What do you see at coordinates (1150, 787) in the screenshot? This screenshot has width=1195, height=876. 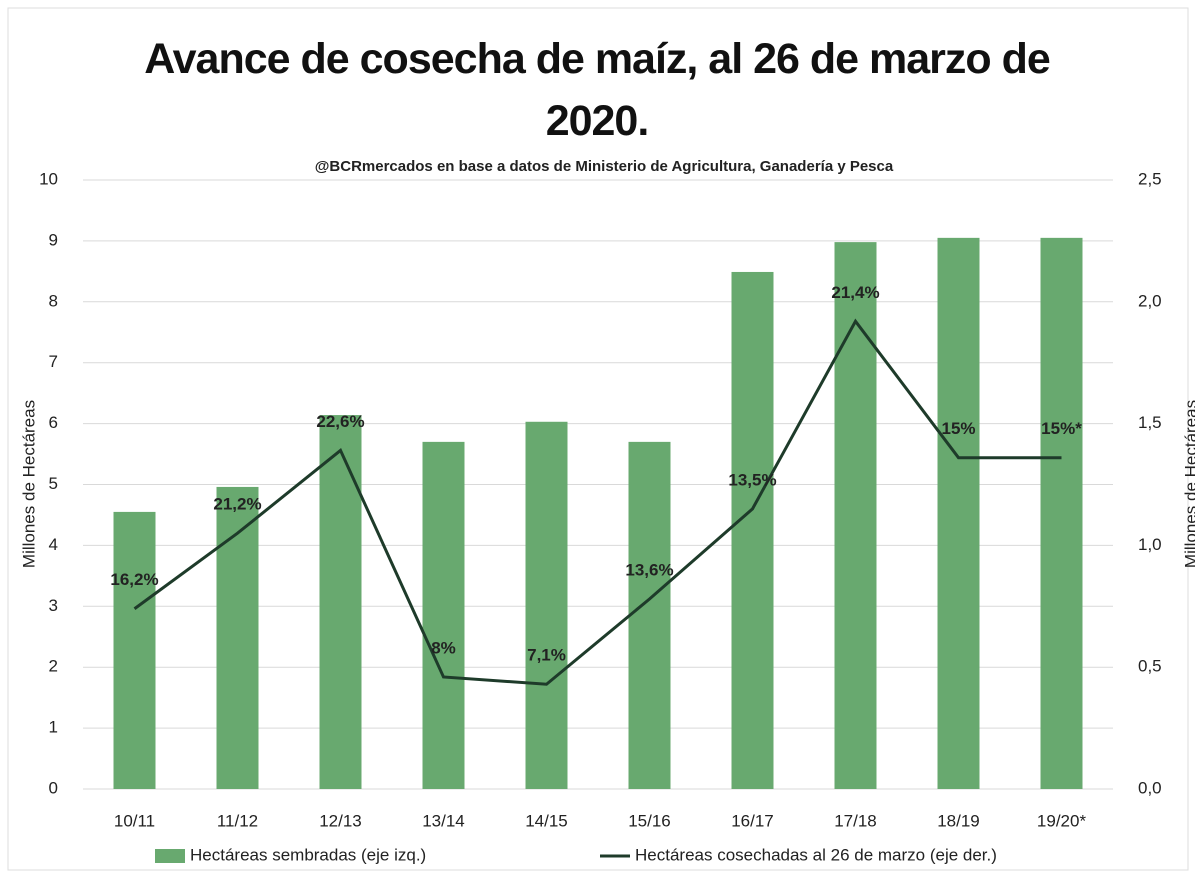 I see `y2-tick-label: 0,0` at bounding box center [1150, 787].